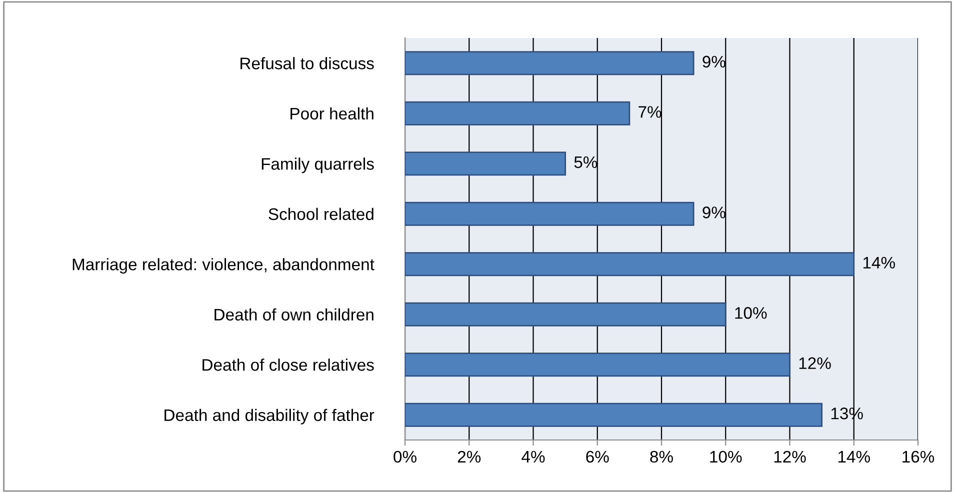 The image size is (955, 493). I want to click on y-tick-label: Marriage related: violence, abandonment, so click(223, 266).